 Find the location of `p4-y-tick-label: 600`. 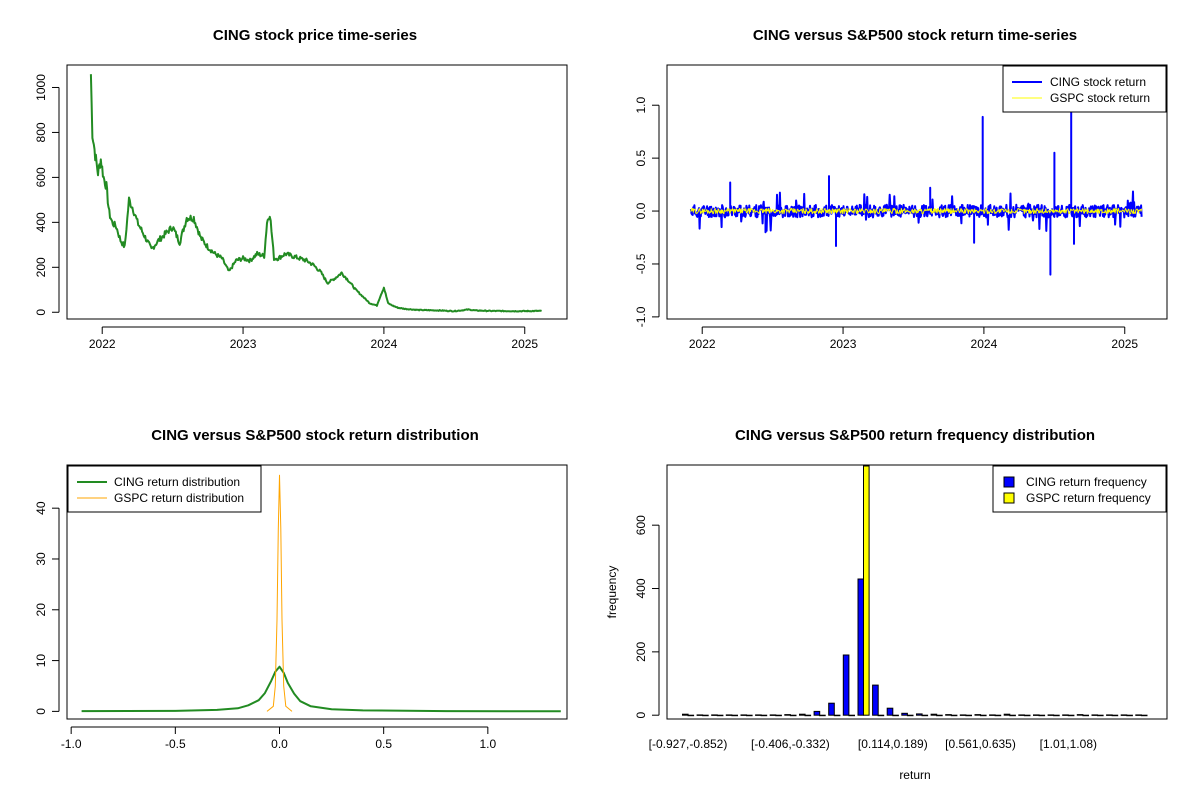

p4-y-tick-label: 600 is located at coordinates (641, 525).